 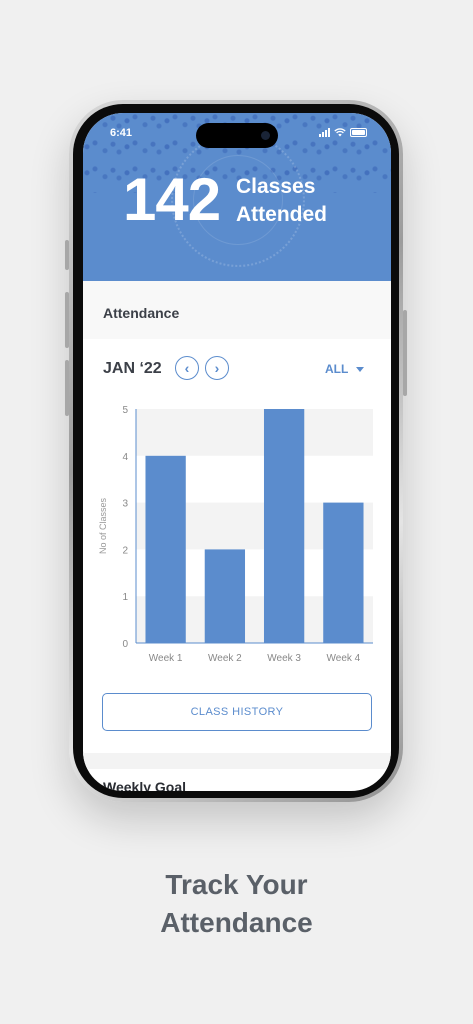 What do you see at coordinates (125, 410) in the screenshot?
I see `y-tick-label: 5` at bounding box center [125, 410].